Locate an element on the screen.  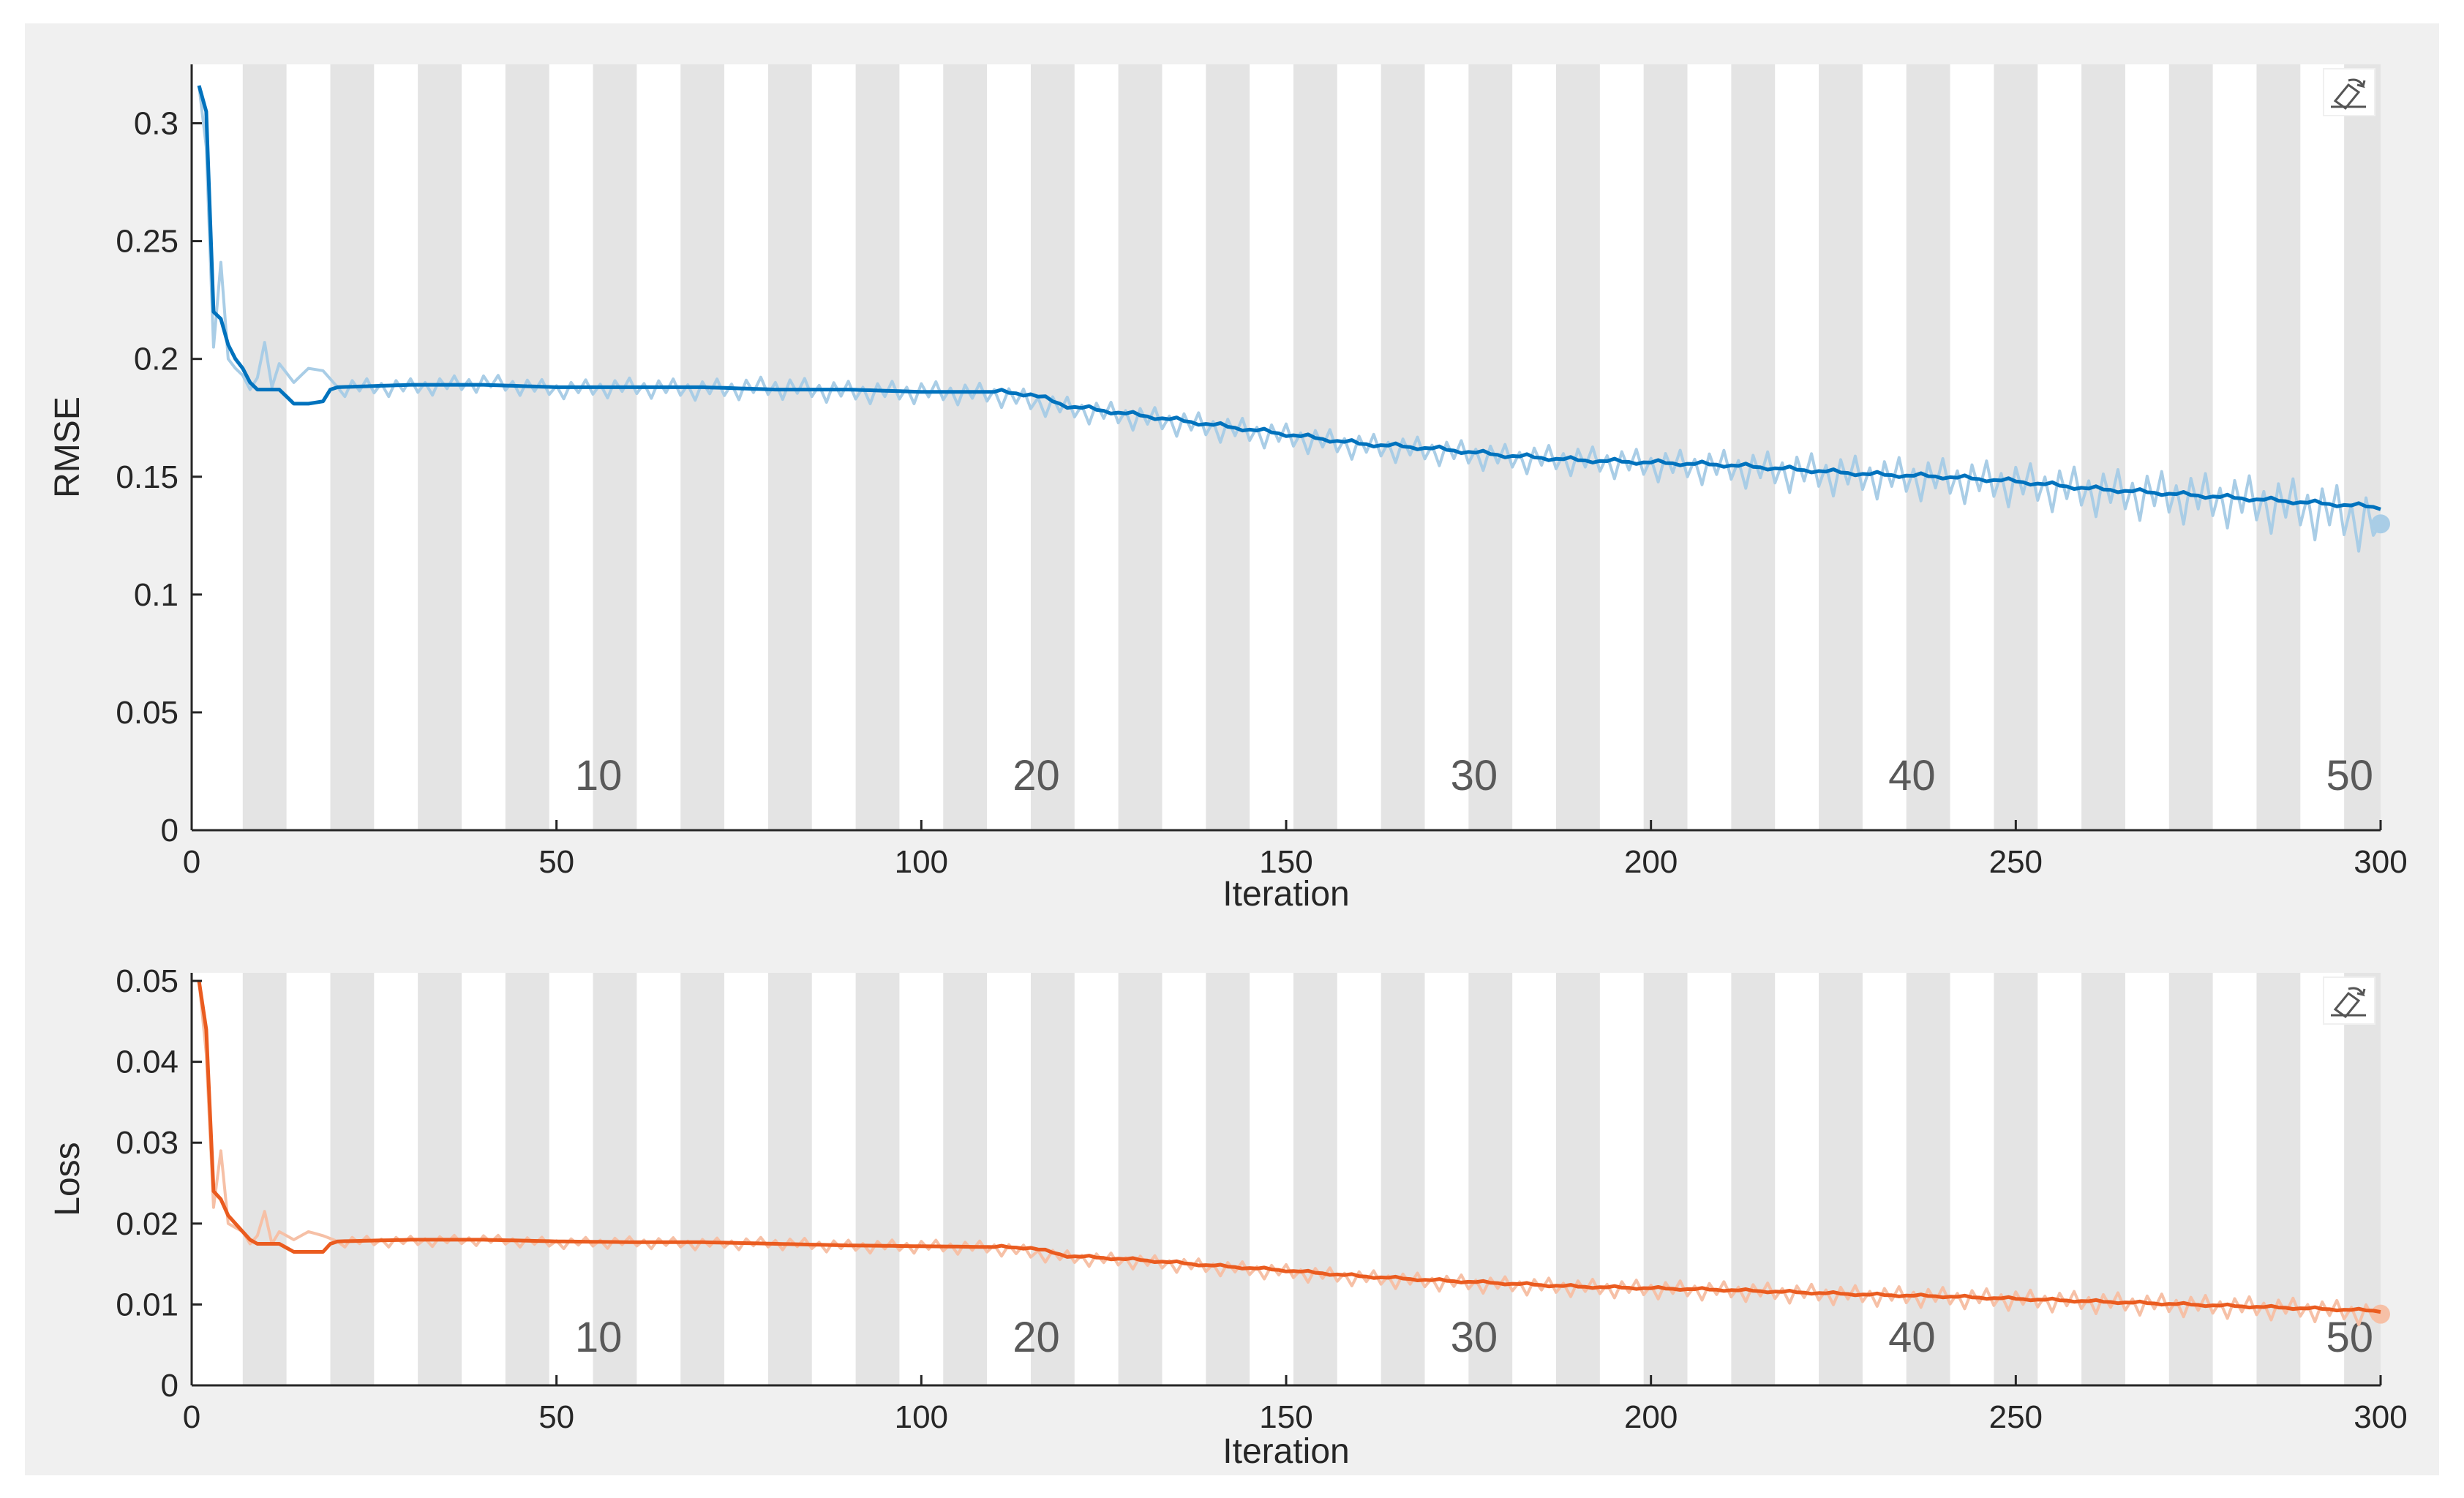
y-tick-label: 0.3 is located at coordinates (156, 124).